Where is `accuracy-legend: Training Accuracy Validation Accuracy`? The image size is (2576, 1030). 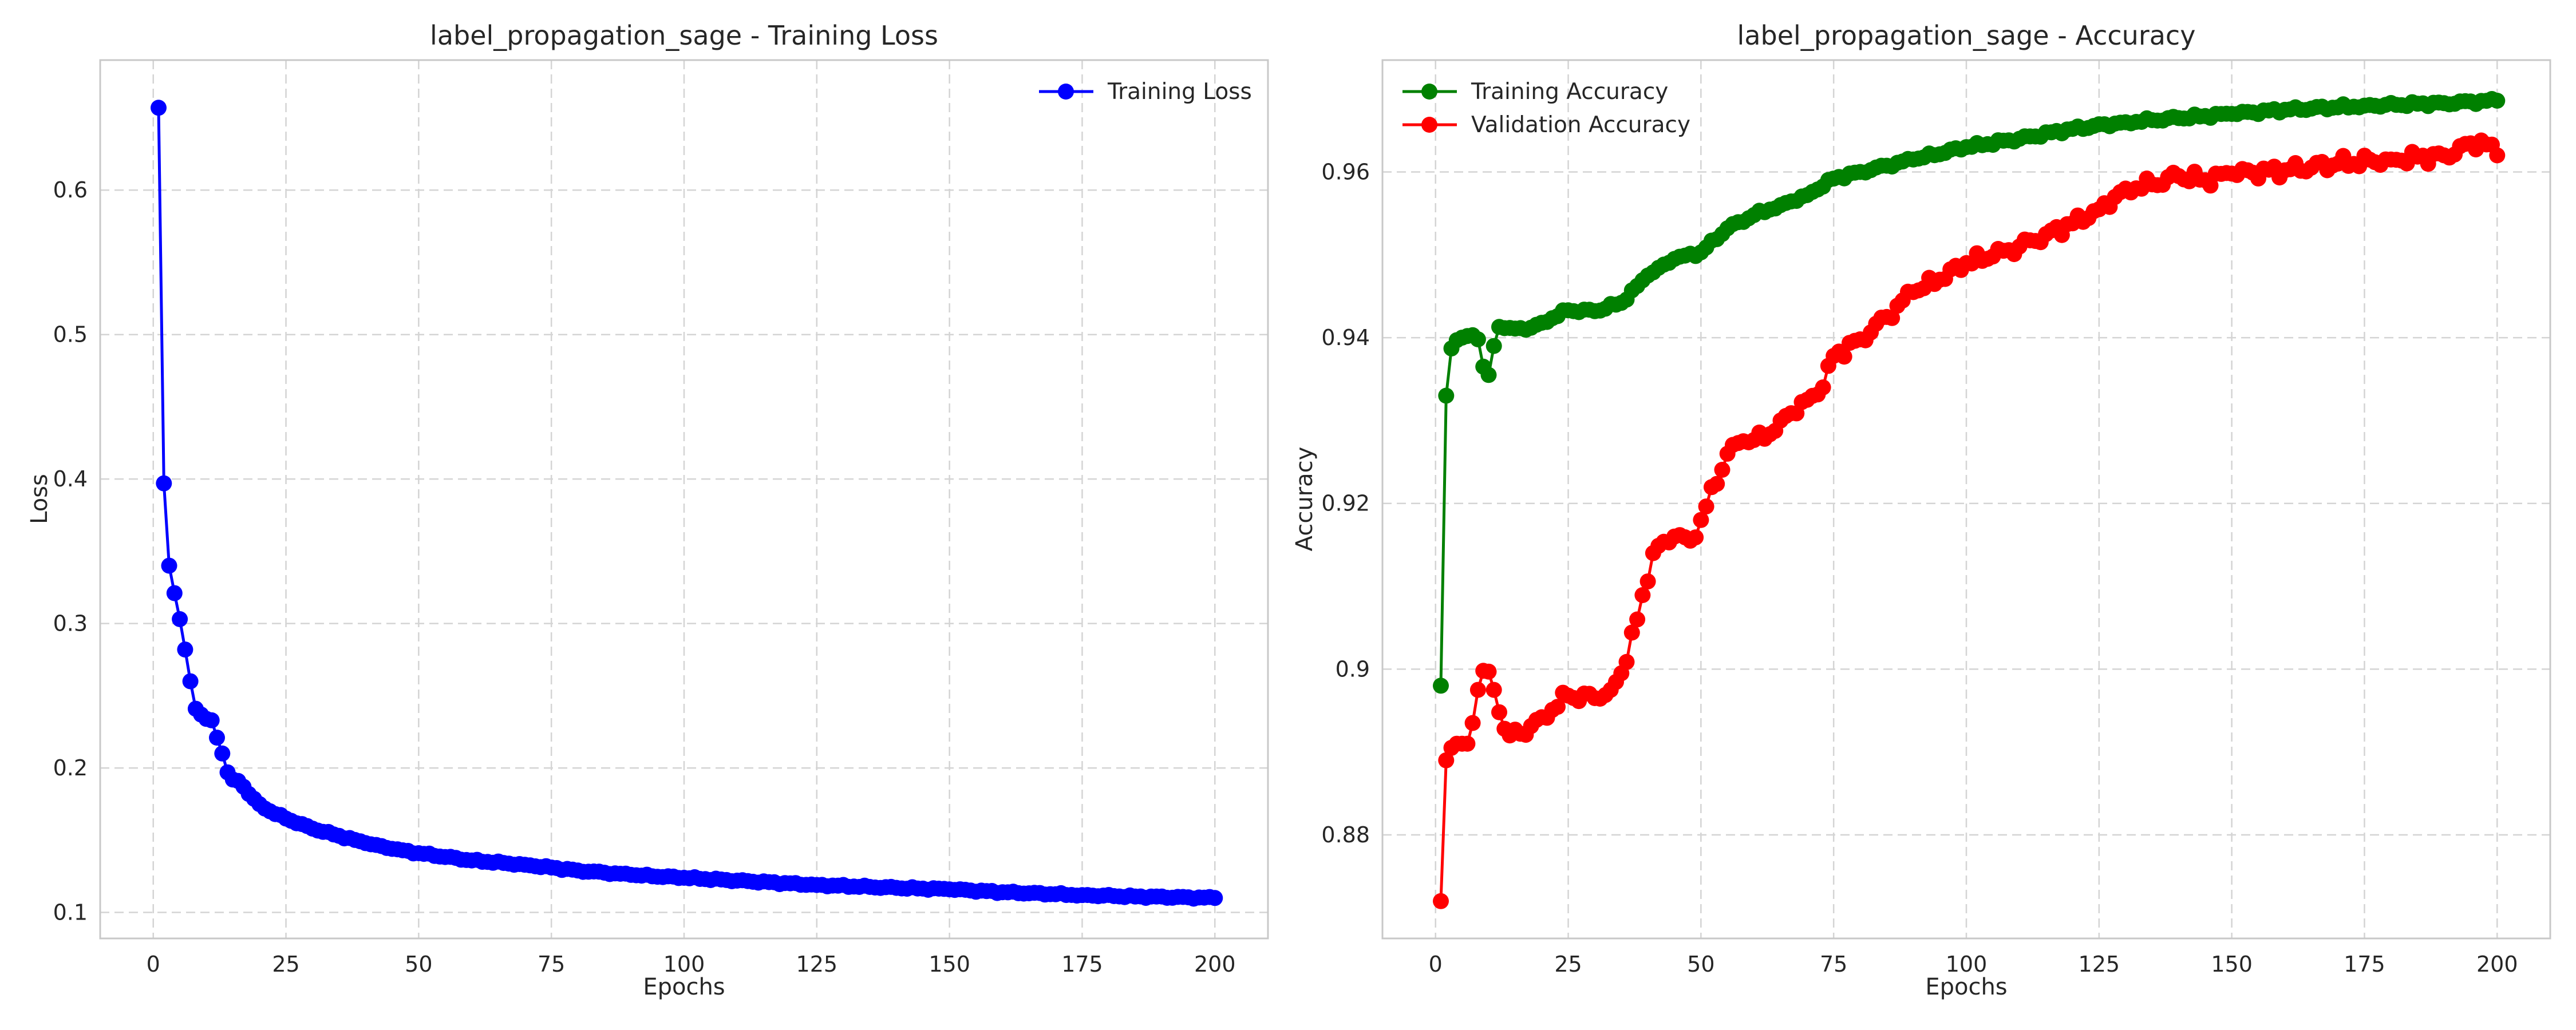 accuracy-legend: Training Accuracy Validation Accuracy is located at coordinates (1546, 108).